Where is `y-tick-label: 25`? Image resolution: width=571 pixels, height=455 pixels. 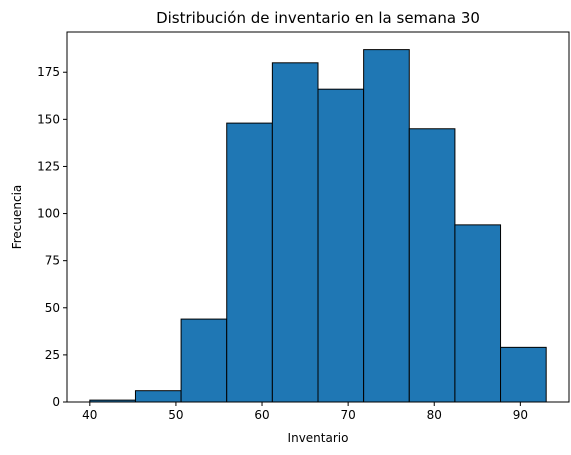 y-tick-label: 25 is located at coordinates (52, 355).